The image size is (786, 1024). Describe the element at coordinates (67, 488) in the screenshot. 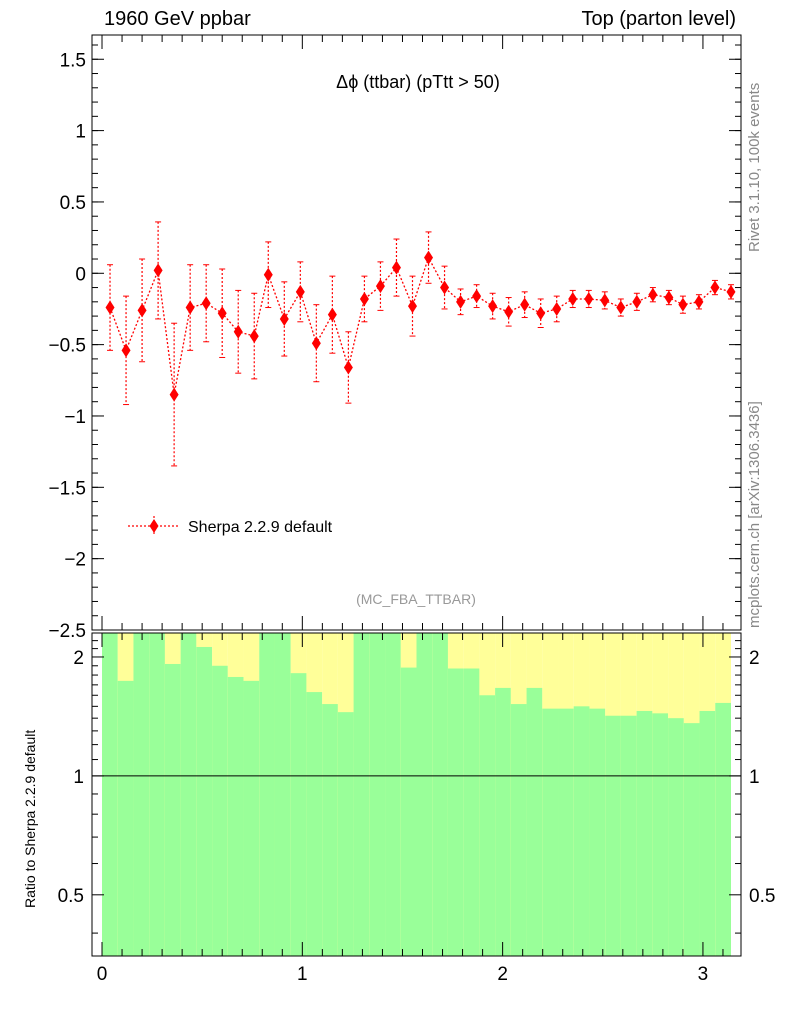

I see `y-tick-label: −1.5` at that location.